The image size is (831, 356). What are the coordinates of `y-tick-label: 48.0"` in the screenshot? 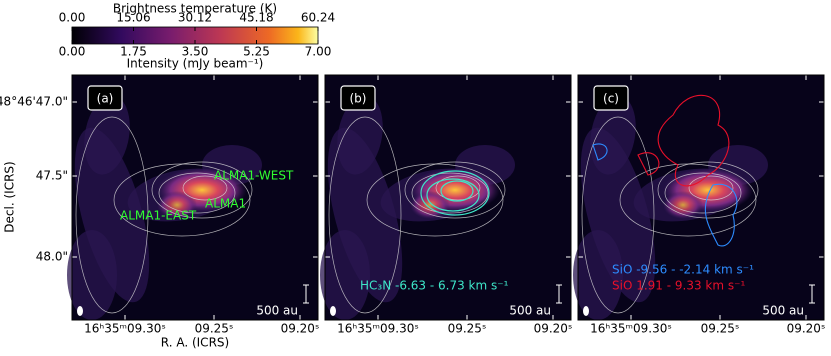 It's located at (52, 257).